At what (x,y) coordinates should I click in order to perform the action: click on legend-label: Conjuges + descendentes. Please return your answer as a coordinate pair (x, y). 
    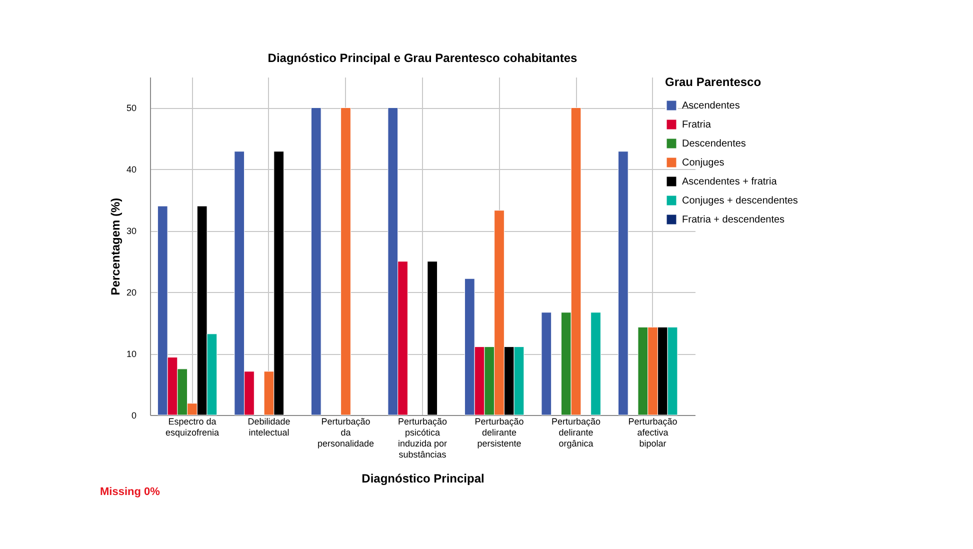
    Looking at the image, I should click on (740, 201).